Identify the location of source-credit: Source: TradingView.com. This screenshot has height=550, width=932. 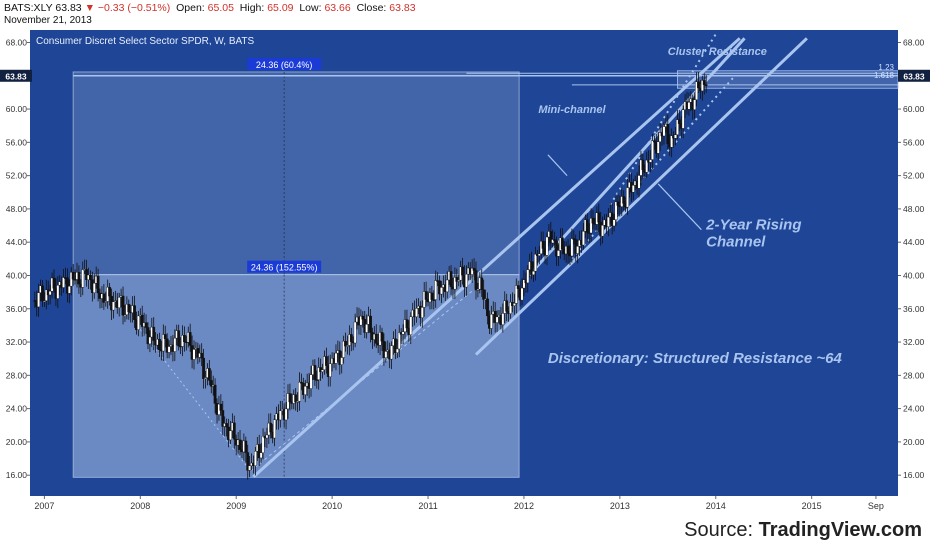
(803, 530).